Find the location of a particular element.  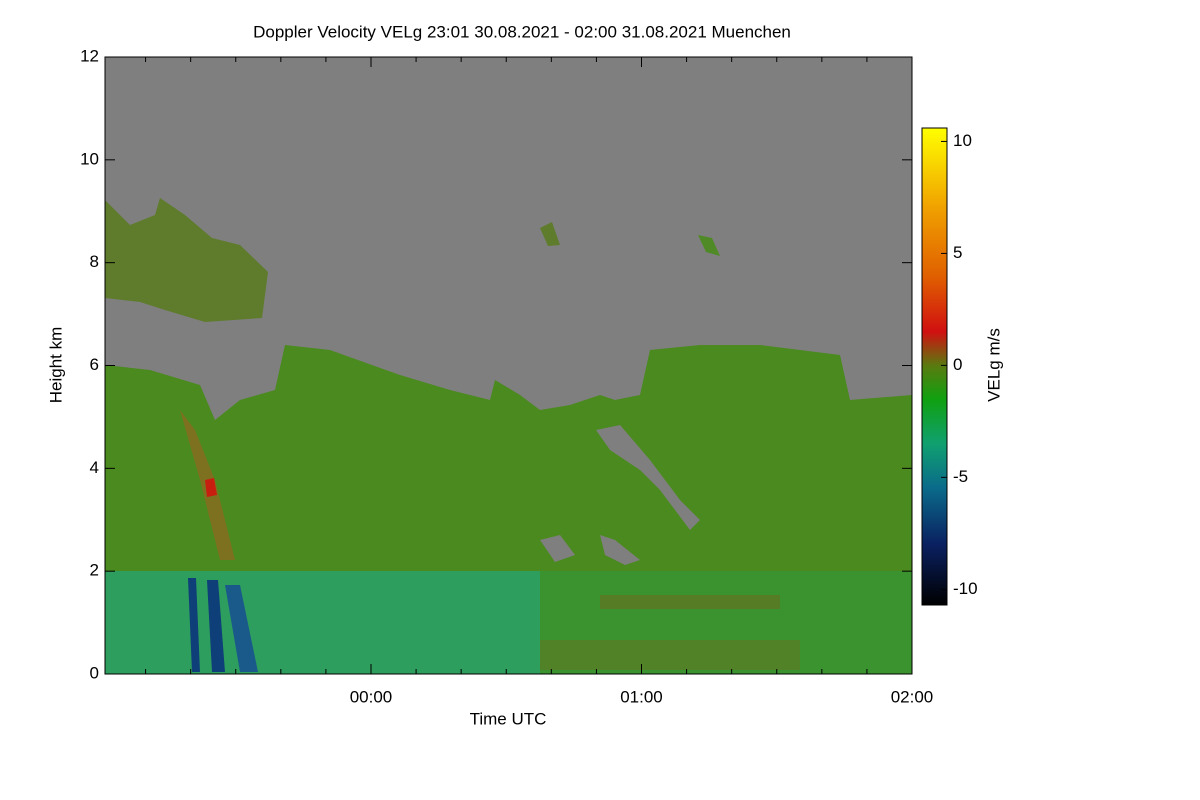

x-tick-label: 02:00 is located at coordinates (912, 696).